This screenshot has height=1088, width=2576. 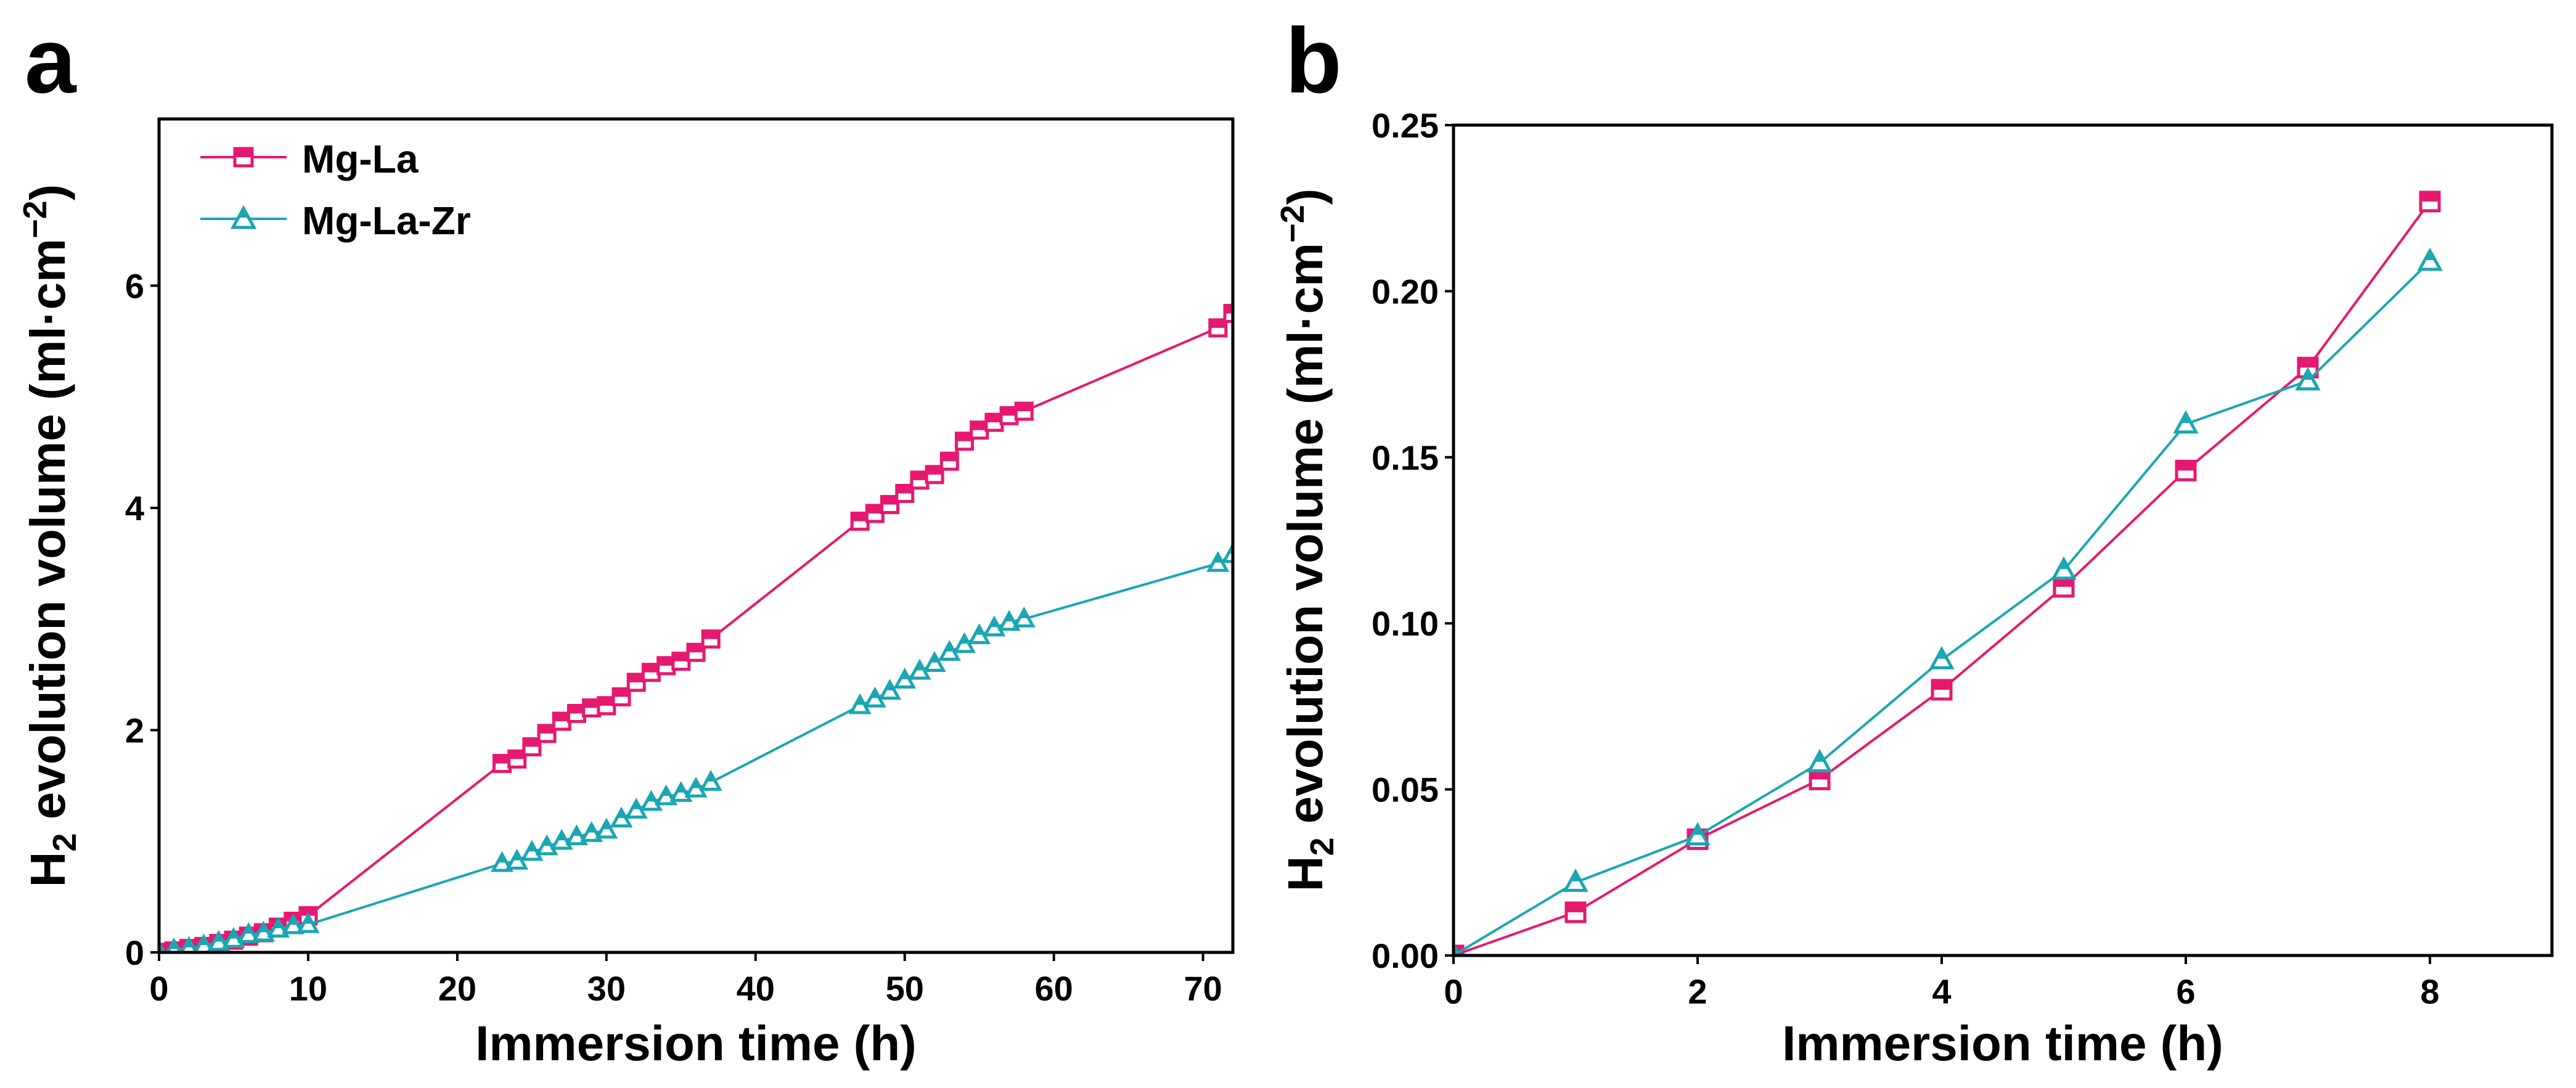 I want to click on panel-a-x-tick-label-3: 30, so click(x=606, y=988).